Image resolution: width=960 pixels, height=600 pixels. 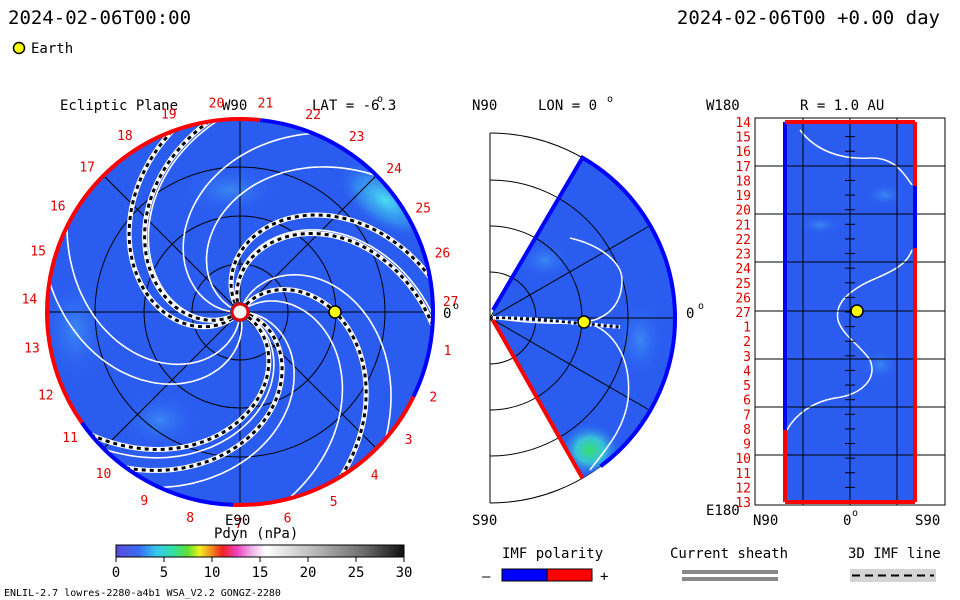 I want to click on colorbar-tick-label: 15, so click(x=260, y=573).